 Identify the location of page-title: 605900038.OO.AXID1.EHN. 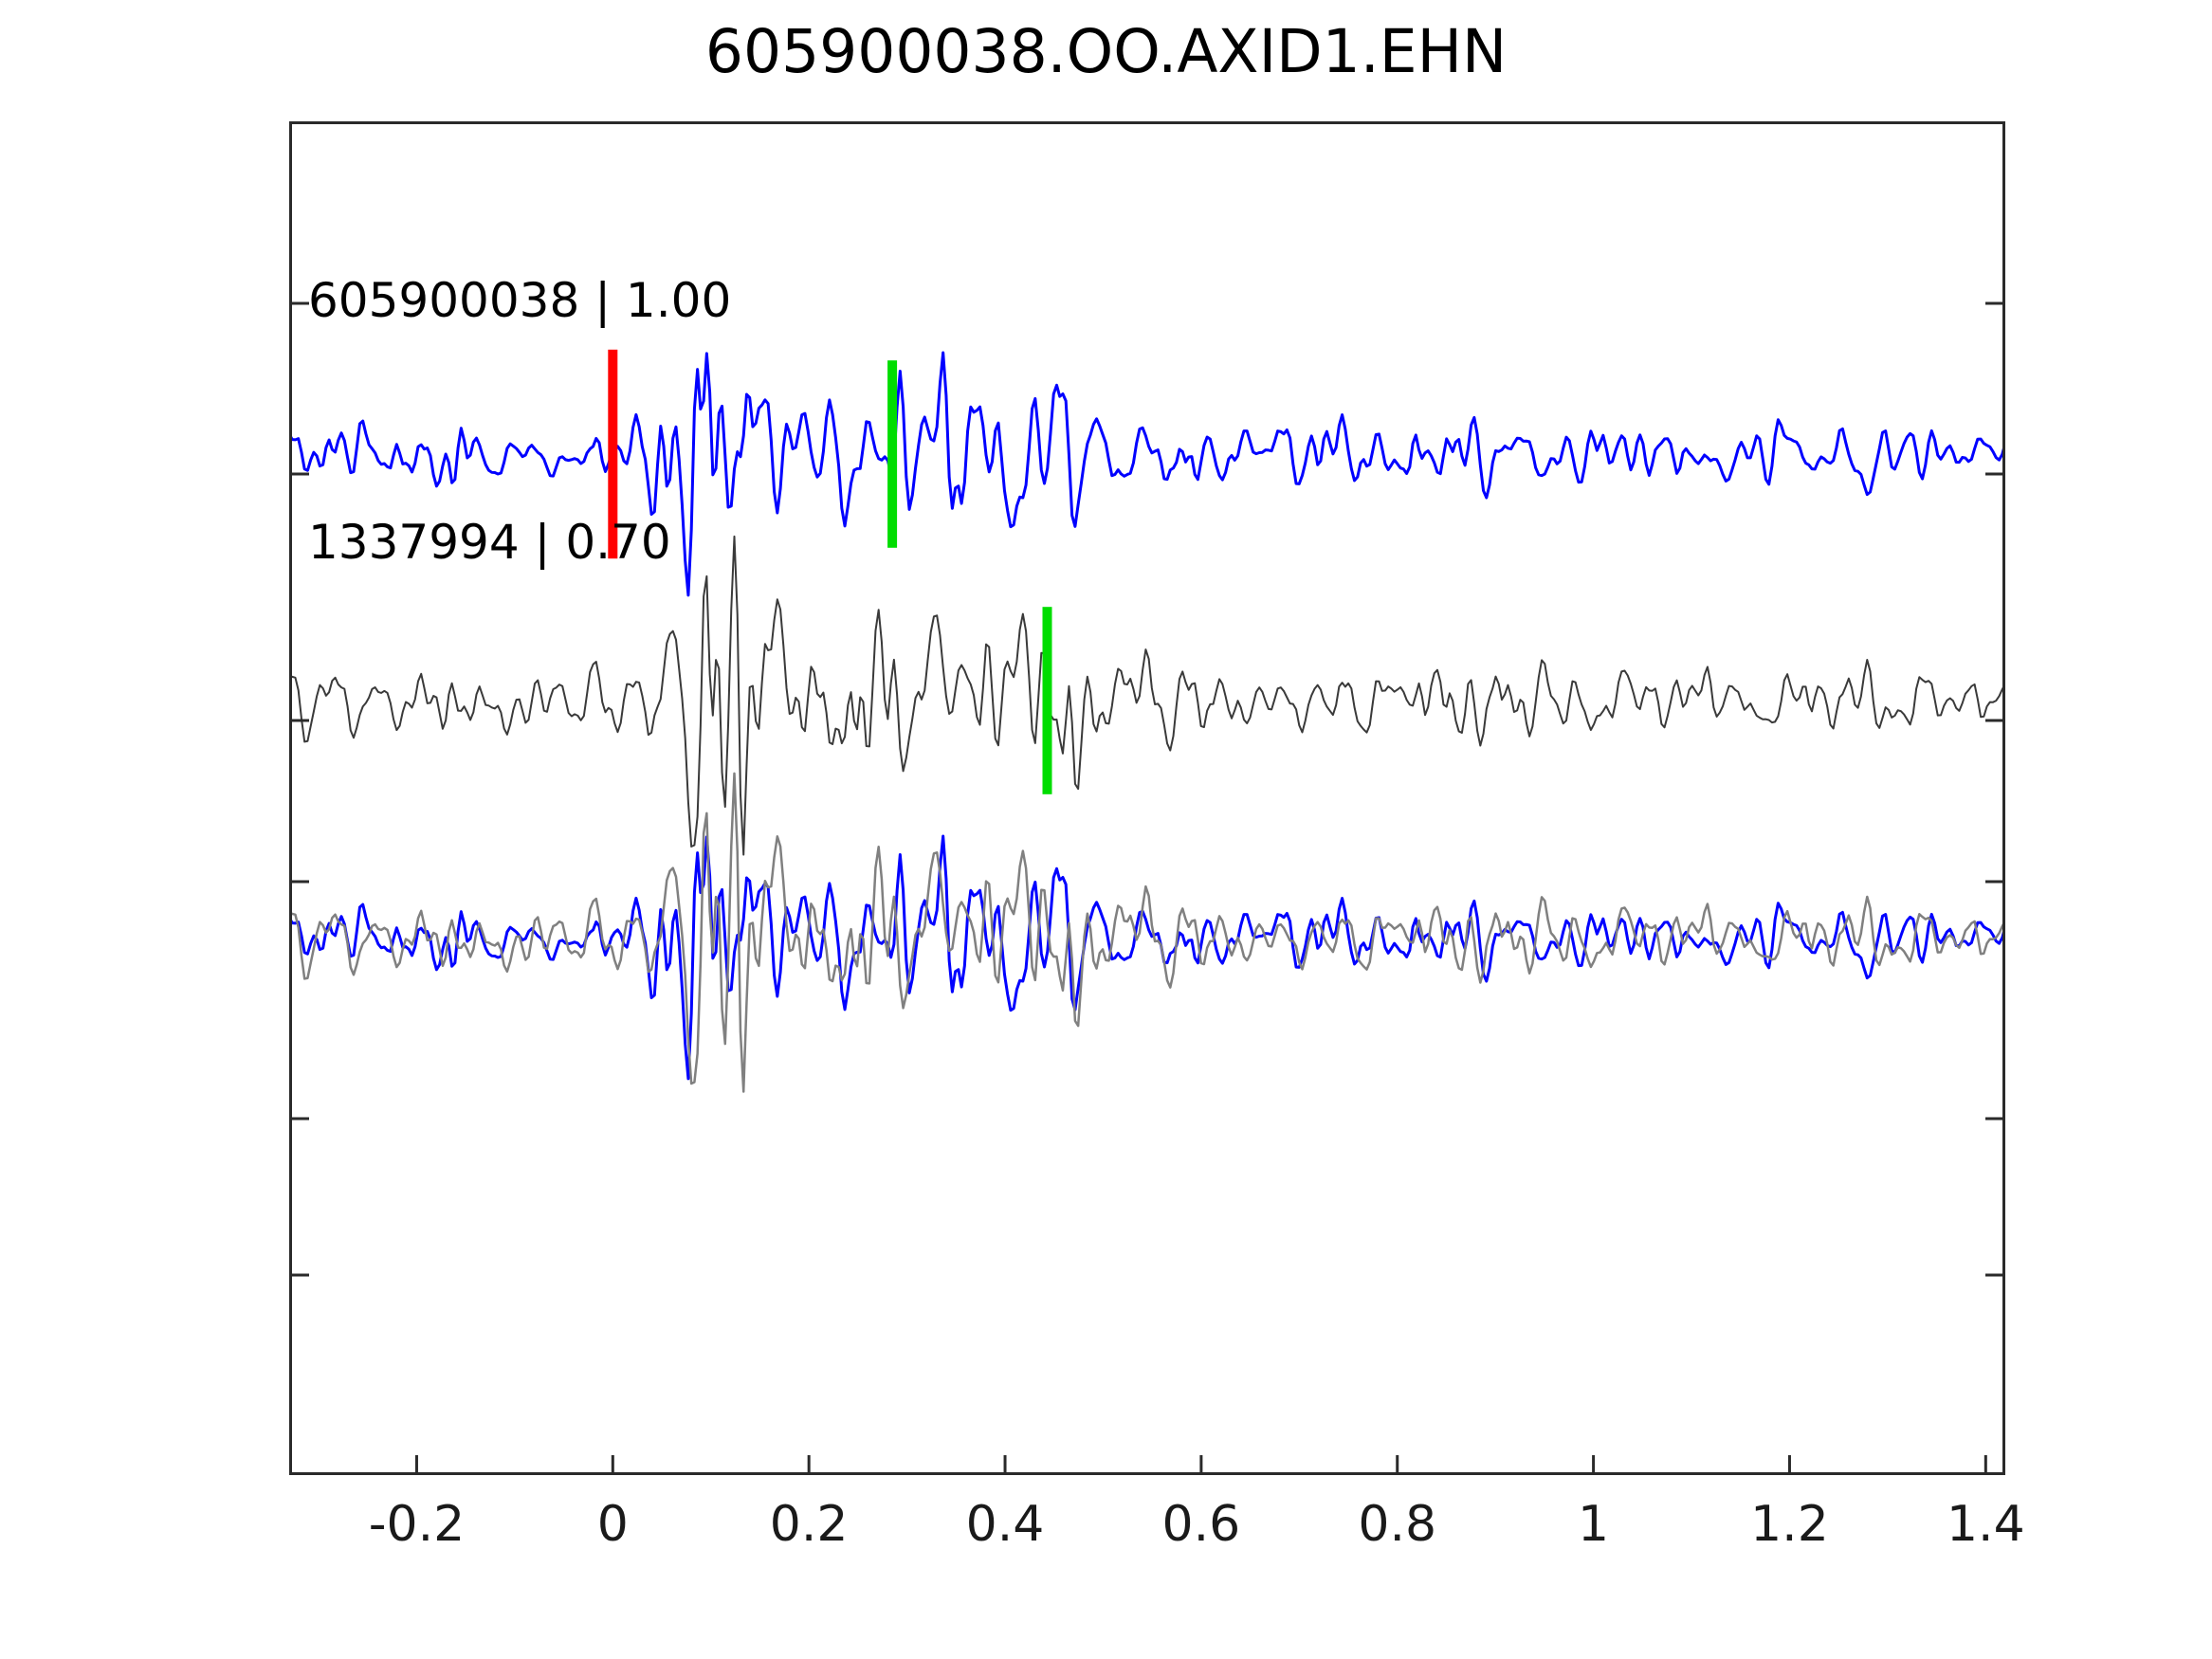
(1106, 51).